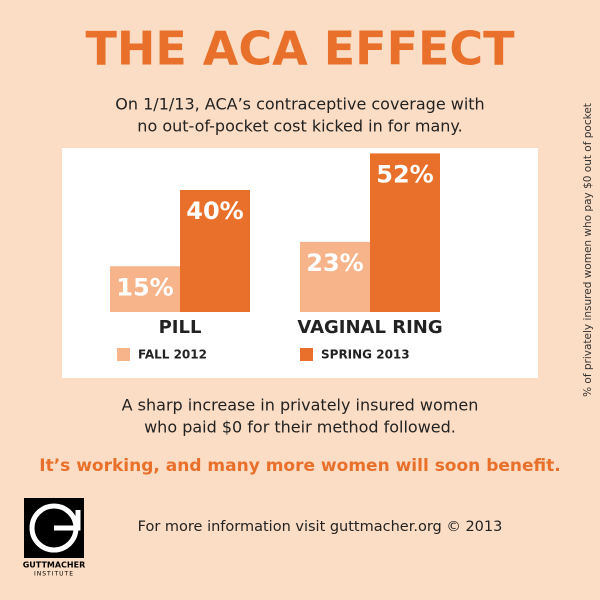 The image size is (600, 600). Describe the element at coordinates (54, 574) in the screenshot. I see `logo-text: INSTITUTE` at that location.